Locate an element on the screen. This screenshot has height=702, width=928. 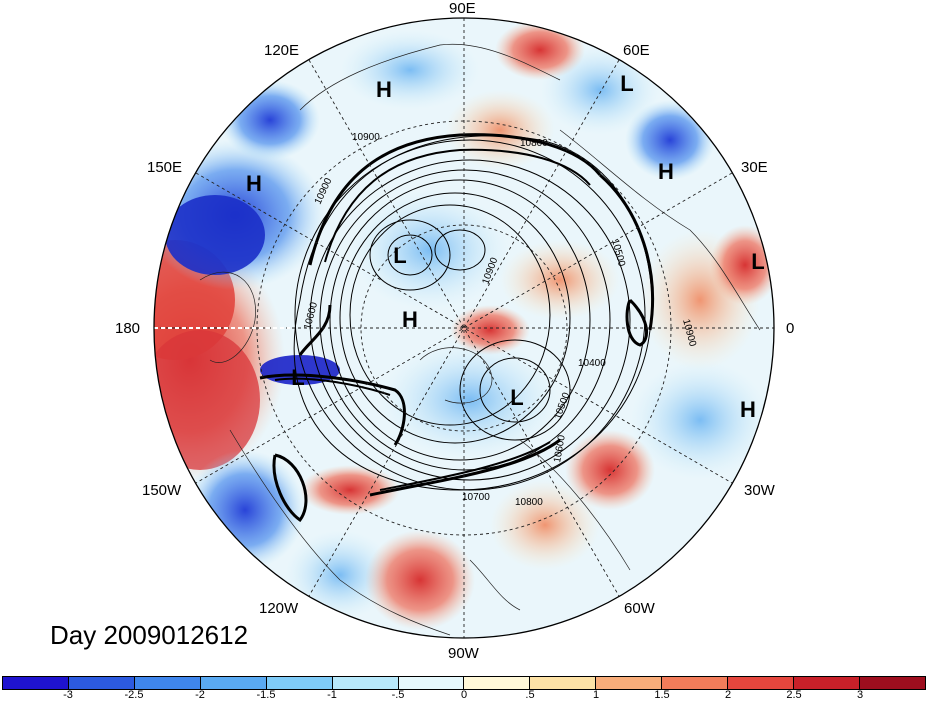
colorbar-tick-label: 1.5 is located at coordinates (662, 695).